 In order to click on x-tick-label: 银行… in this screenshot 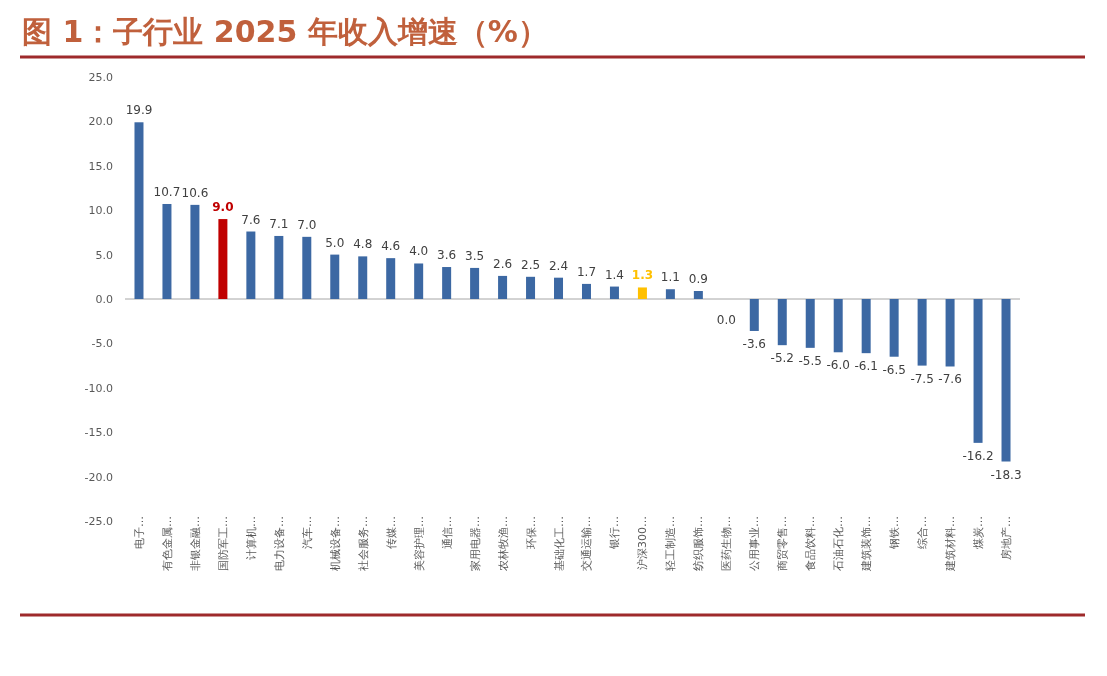, I will do `click(615, 533)`.